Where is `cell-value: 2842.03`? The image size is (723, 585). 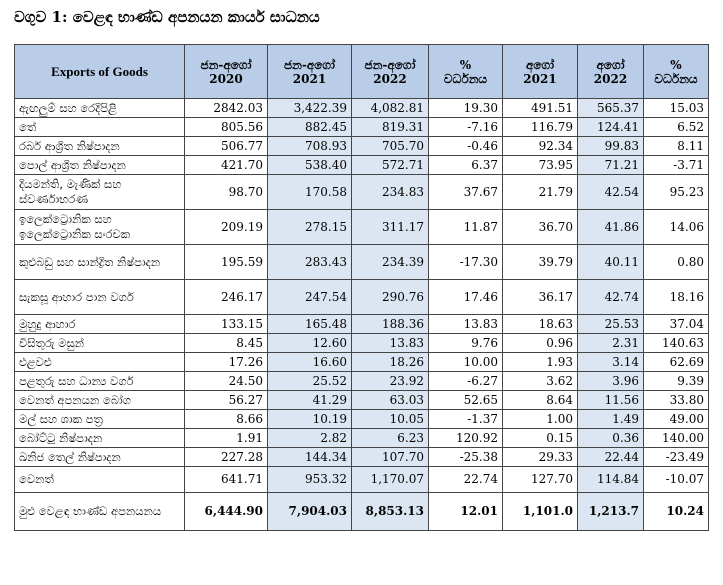 cell-value: 2842.03 is located at coordinates (226, 108).